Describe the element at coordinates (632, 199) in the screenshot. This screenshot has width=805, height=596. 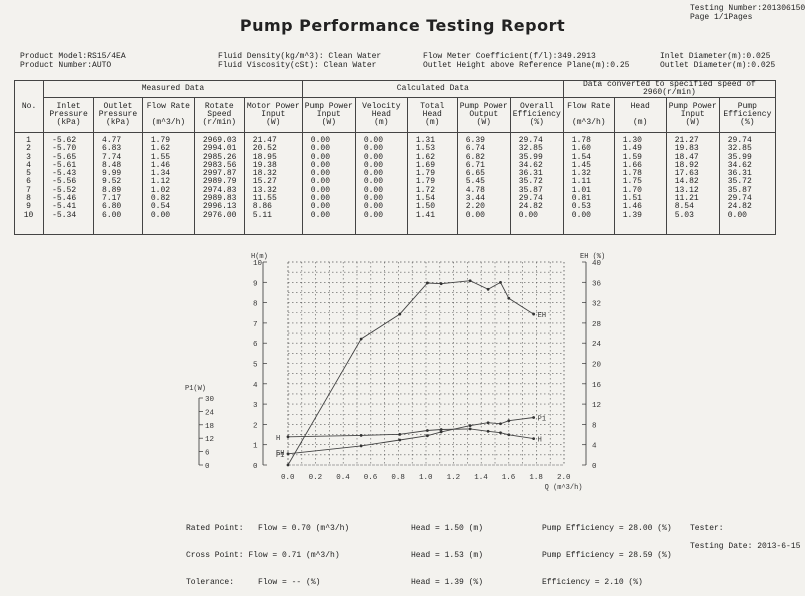
I see `table-cell: 1.51` at that location.